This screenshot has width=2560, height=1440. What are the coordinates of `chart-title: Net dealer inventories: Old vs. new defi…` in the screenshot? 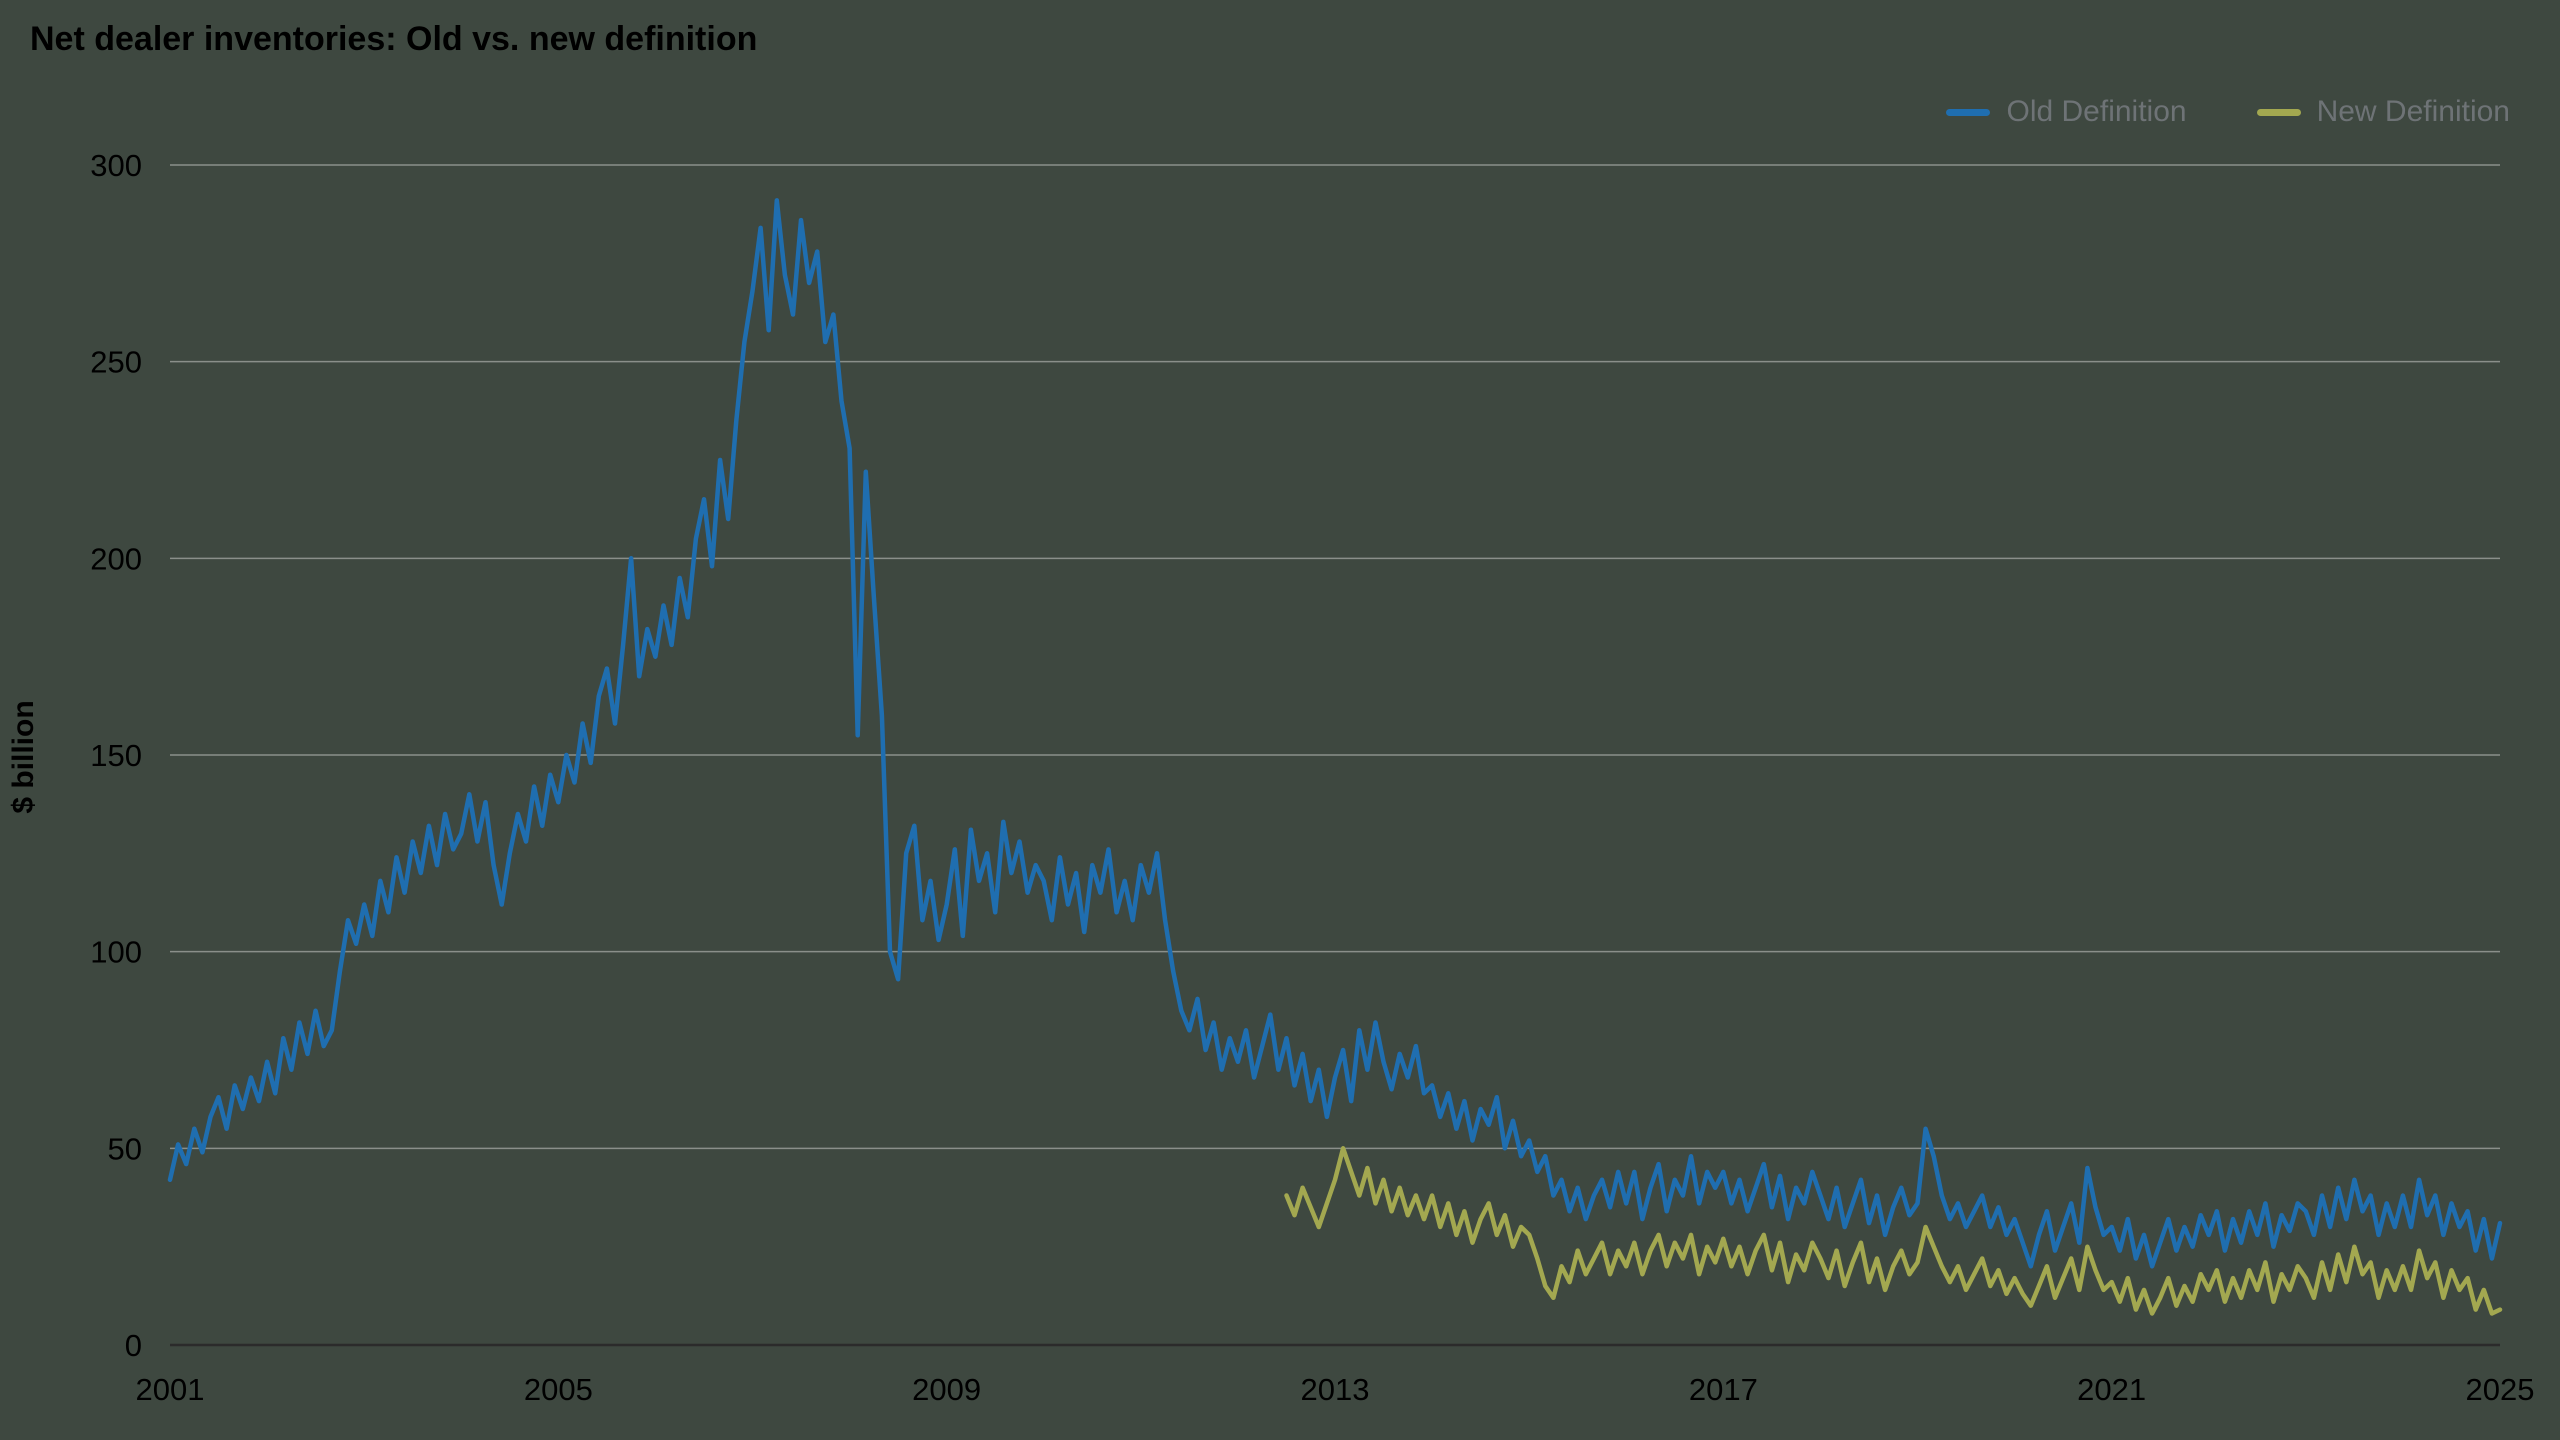 It's located at (394, 39).